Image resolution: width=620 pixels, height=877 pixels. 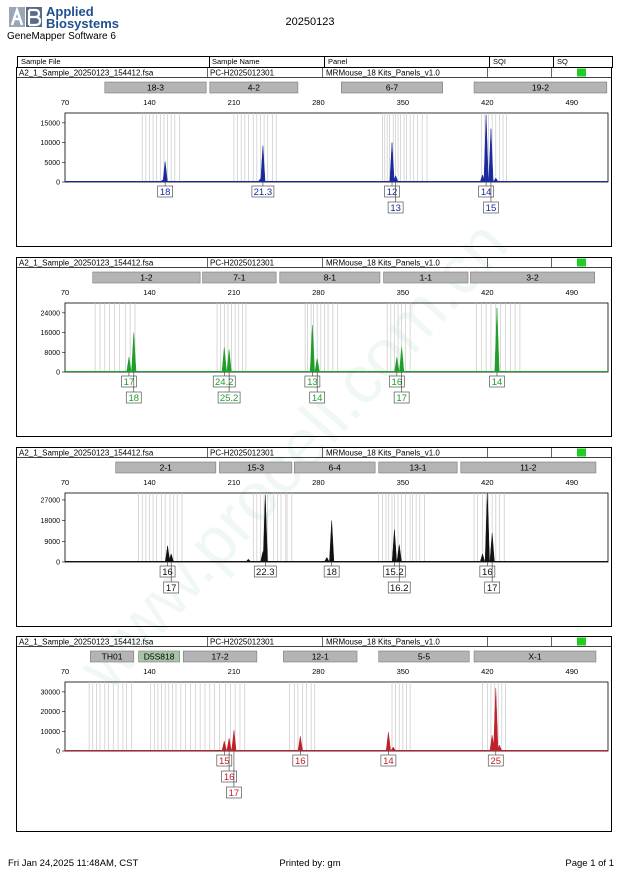 I want to click on y-tick-label: 15000, so click(x=51, y=123).